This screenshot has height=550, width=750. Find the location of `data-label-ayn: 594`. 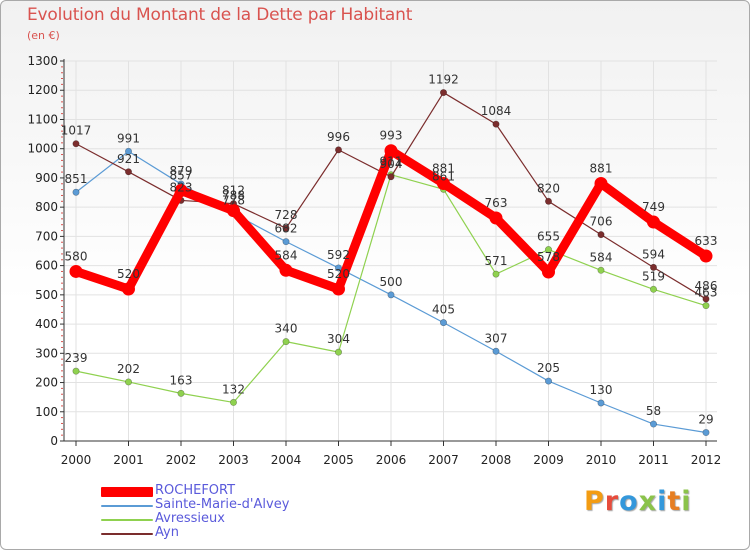

data-label-ayn: 594 is located at coordinates (653, 254).